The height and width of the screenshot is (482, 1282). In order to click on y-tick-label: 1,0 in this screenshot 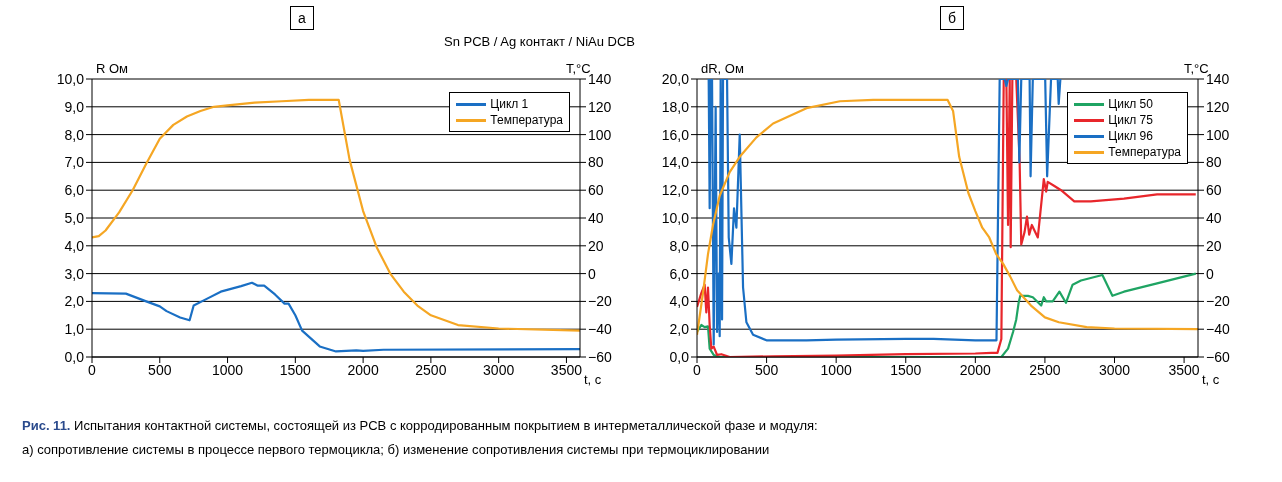, I will do `click(74, 329)`.